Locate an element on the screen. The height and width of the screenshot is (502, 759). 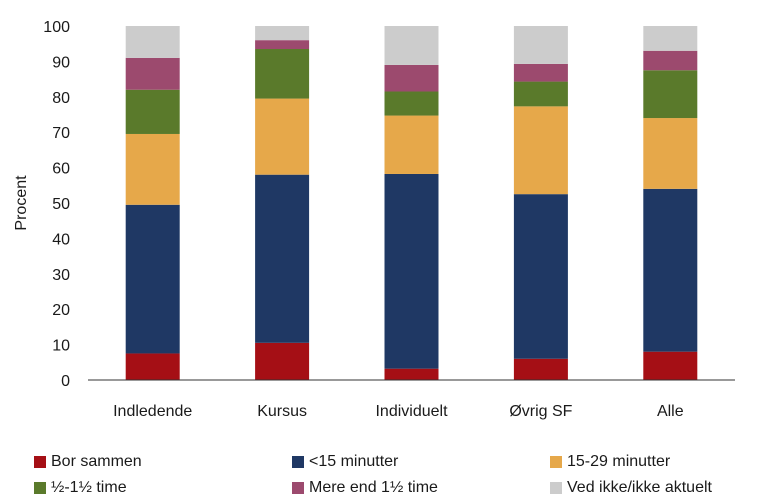
legend-item: ½-1½ time is located at coordinates (80, 488).